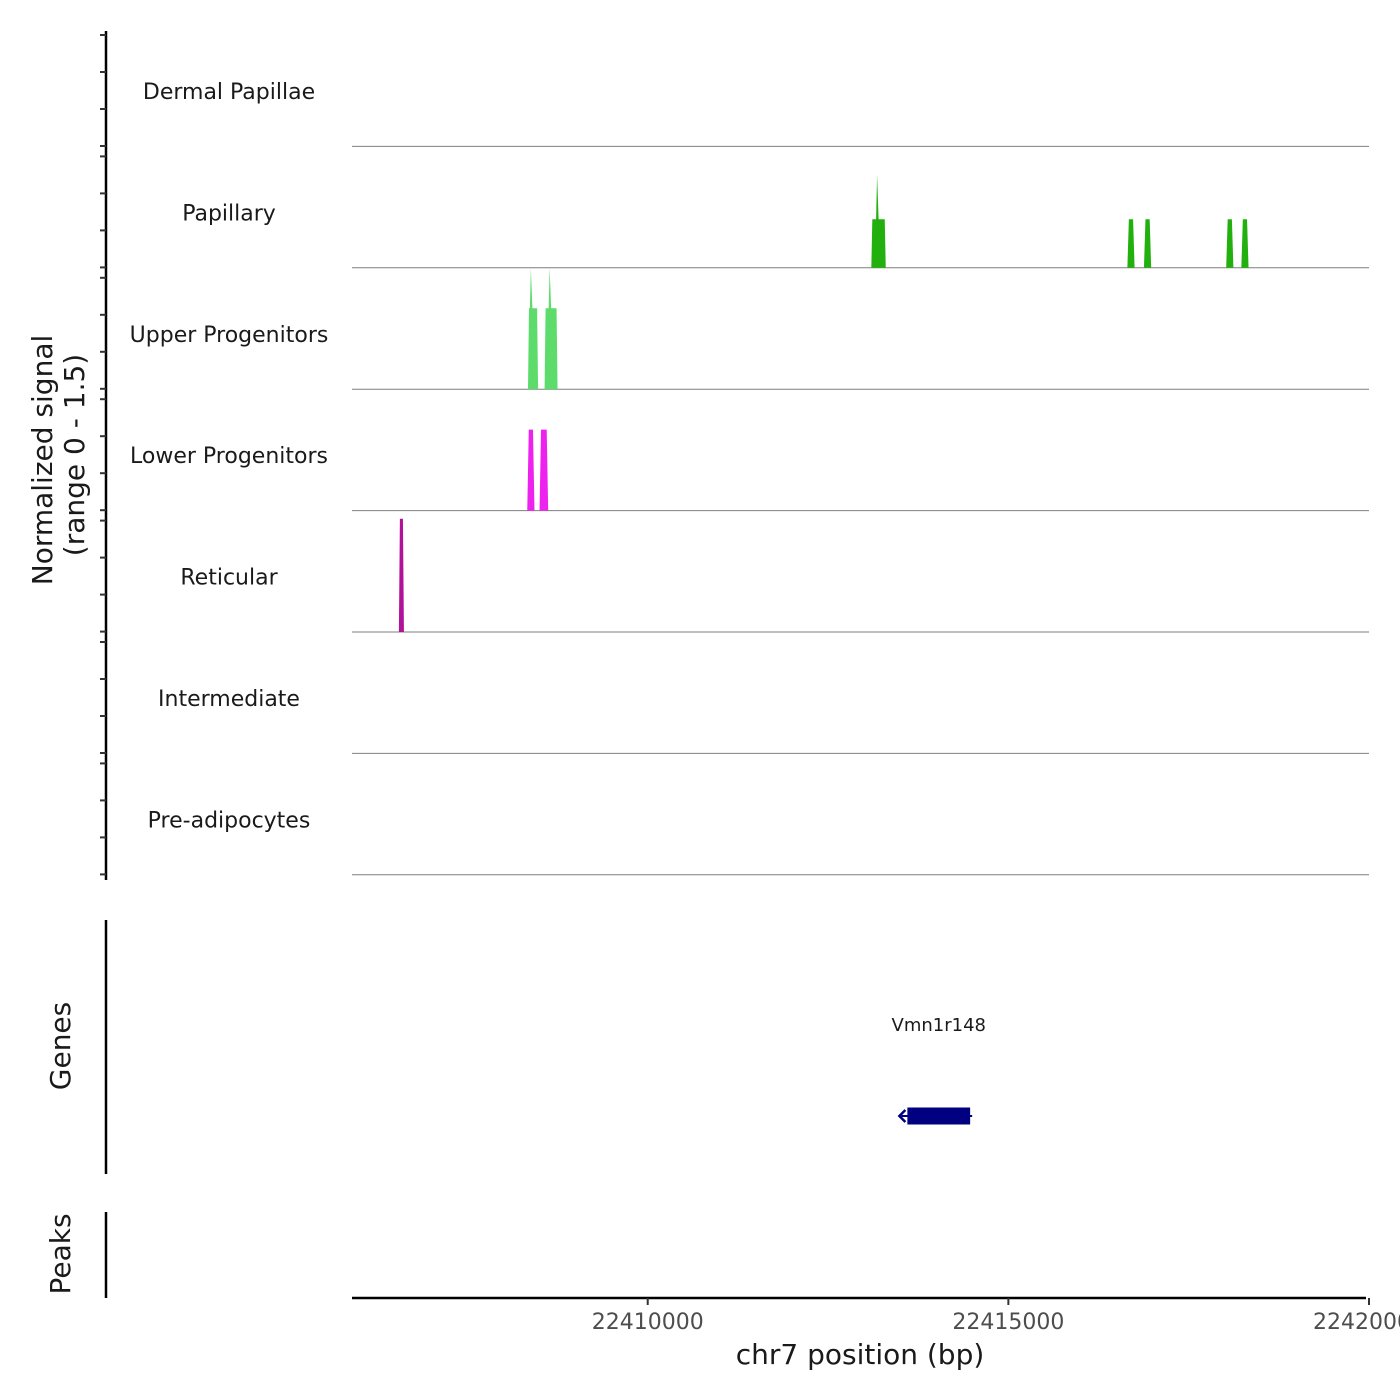  What do you see at coordinates (74, 455) in the screenshot?
I see `y-axis-label-line2: (range 0 - 1.5)` at bounding box center [74, 455].